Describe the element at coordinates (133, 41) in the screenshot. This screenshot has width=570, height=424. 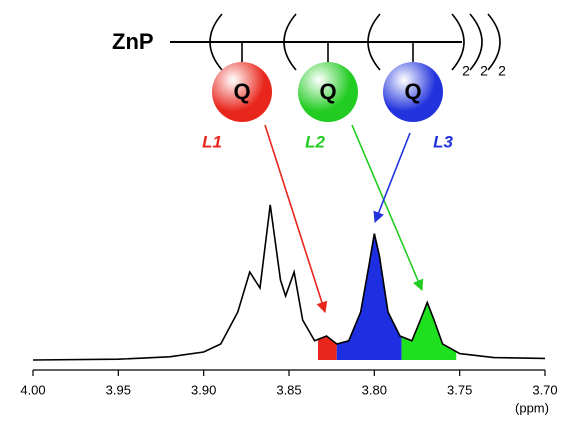
I see `core-label: ZnP` at that location.